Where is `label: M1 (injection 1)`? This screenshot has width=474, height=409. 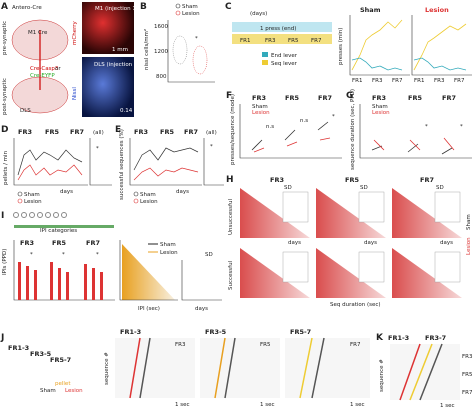 label: M1 (injection 1) is located at coordinates (116, 9).